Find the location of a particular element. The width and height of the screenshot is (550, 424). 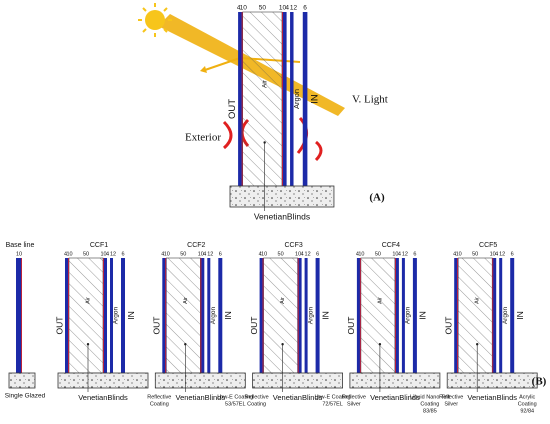

coating-note: 83/85 is located at coordinates (430, 411).